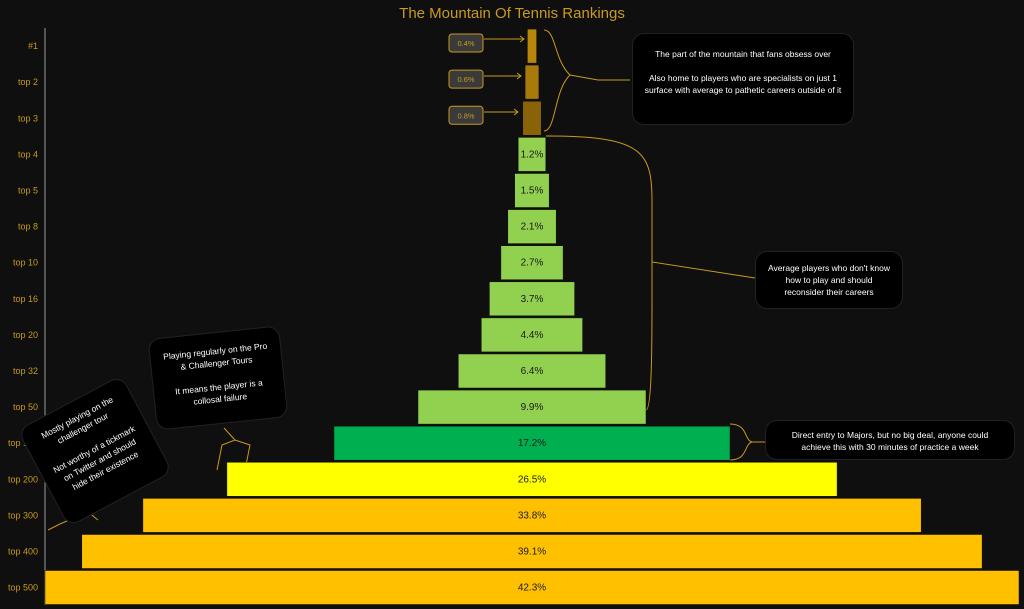  What do you see at coordinates (23, 443) in the screenshot?
I see `y-tick-label: top 100` at bounding box center [23, 443].